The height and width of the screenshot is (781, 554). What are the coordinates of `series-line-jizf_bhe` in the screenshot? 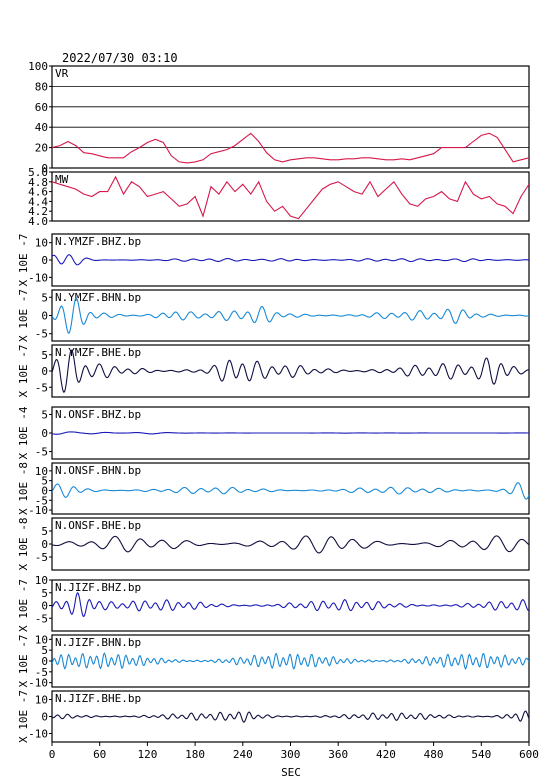 It's located at (290, 716).